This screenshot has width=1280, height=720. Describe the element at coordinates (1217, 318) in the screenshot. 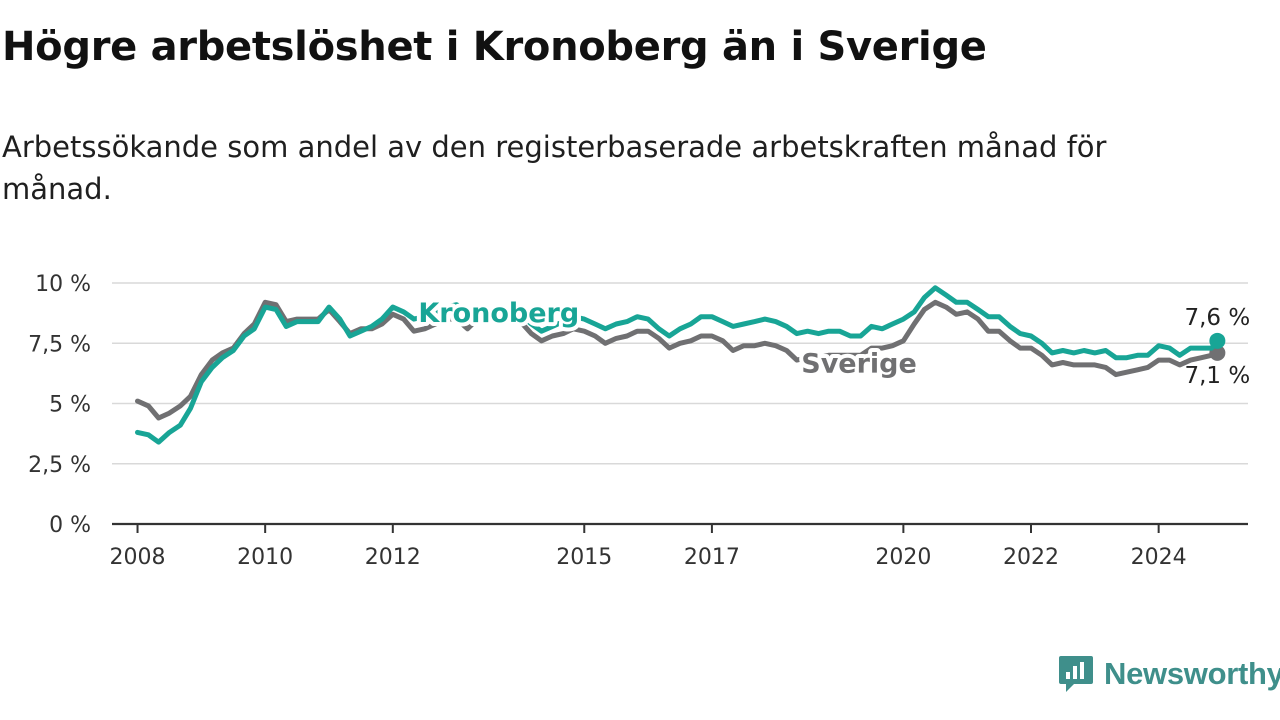

I see `end-value-label-kronoberg: 7,6 %` at that location.